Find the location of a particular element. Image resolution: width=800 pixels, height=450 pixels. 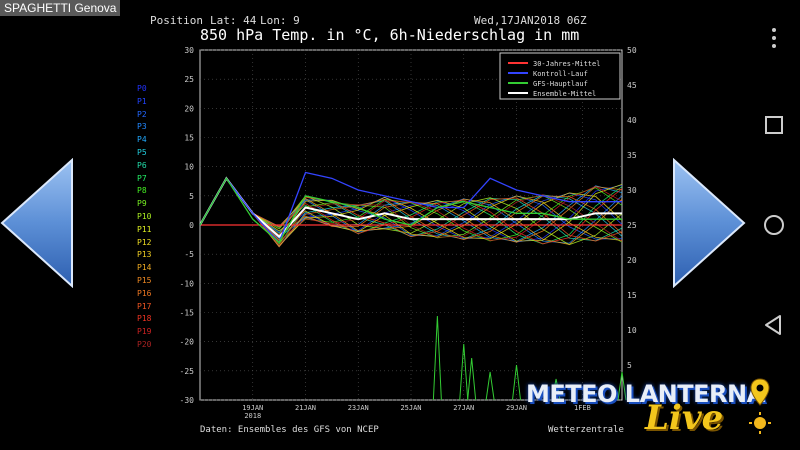

x-tick-label: 29JAN is located at coordinates (516, 408).